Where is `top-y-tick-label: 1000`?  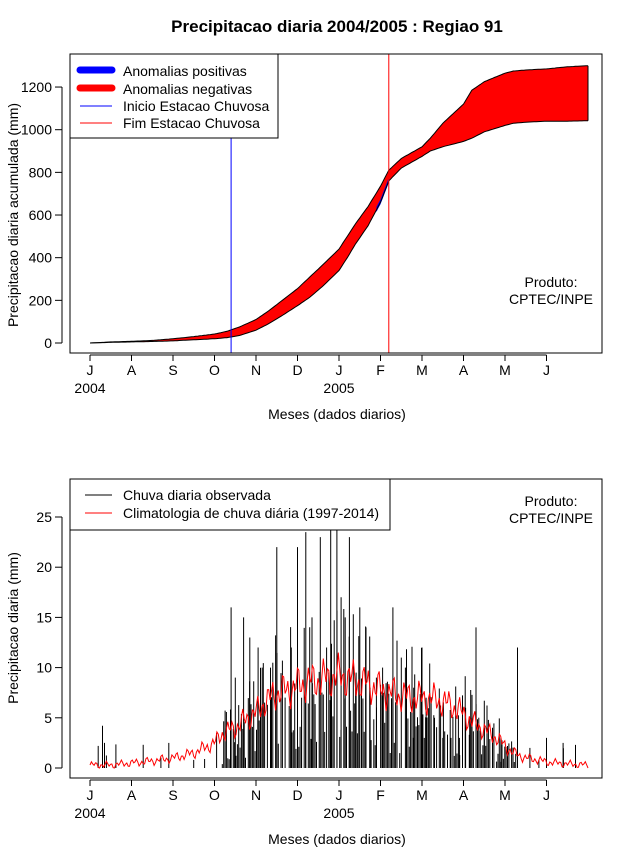 top-y-tick-label: 1000 is located at coordinates (36, 130).